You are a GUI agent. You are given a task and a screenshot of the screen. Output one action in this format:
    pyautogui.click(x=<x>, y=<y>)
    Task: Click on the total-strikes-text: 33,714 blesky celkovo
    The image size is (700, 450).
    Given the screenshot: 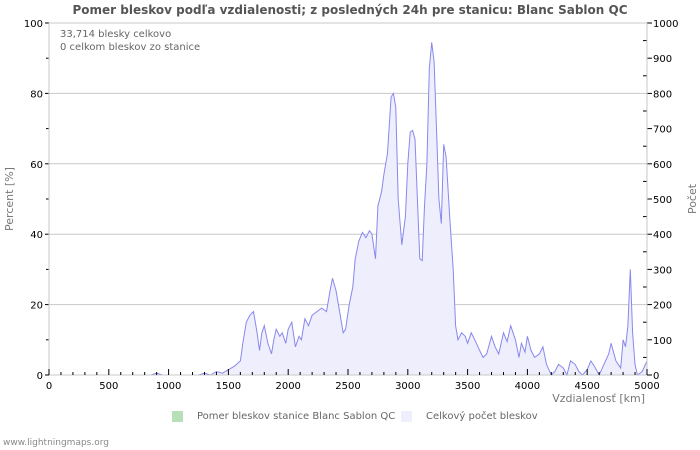 What is the action you would take?
    pyautogui.click(x=116, y=34)
    